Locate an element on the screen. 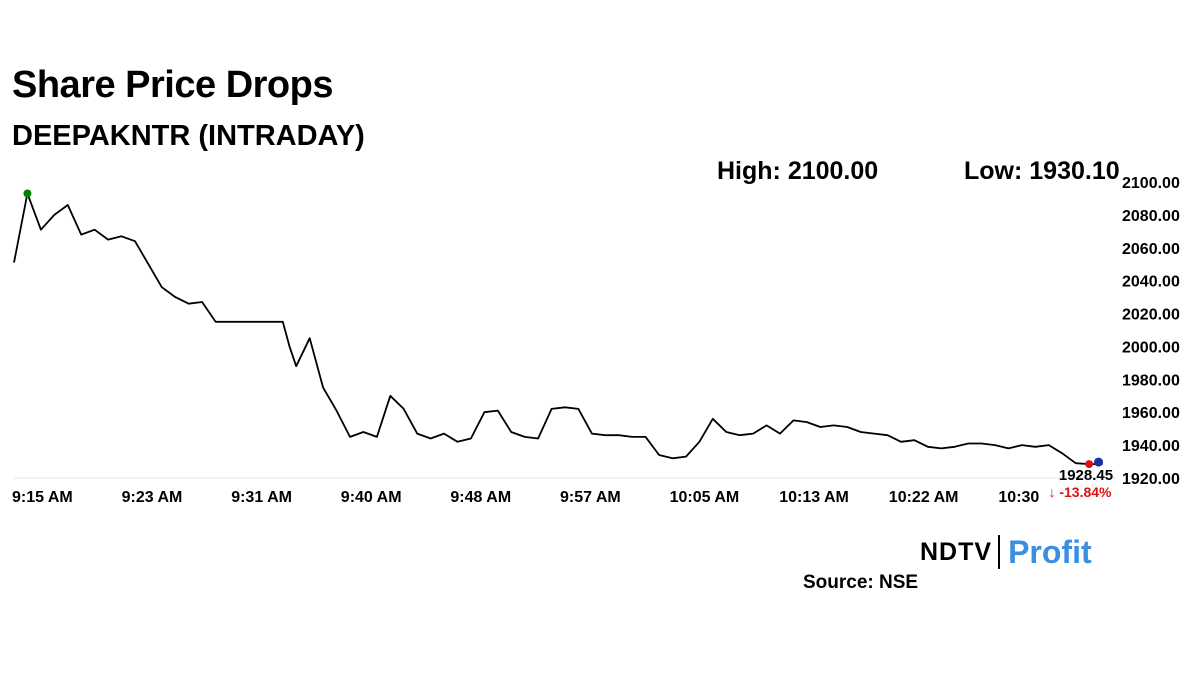 The width and height of the screenshot is (1200, 675). y-tick-label: 1960.00 is located at coordinates (1151, 413).